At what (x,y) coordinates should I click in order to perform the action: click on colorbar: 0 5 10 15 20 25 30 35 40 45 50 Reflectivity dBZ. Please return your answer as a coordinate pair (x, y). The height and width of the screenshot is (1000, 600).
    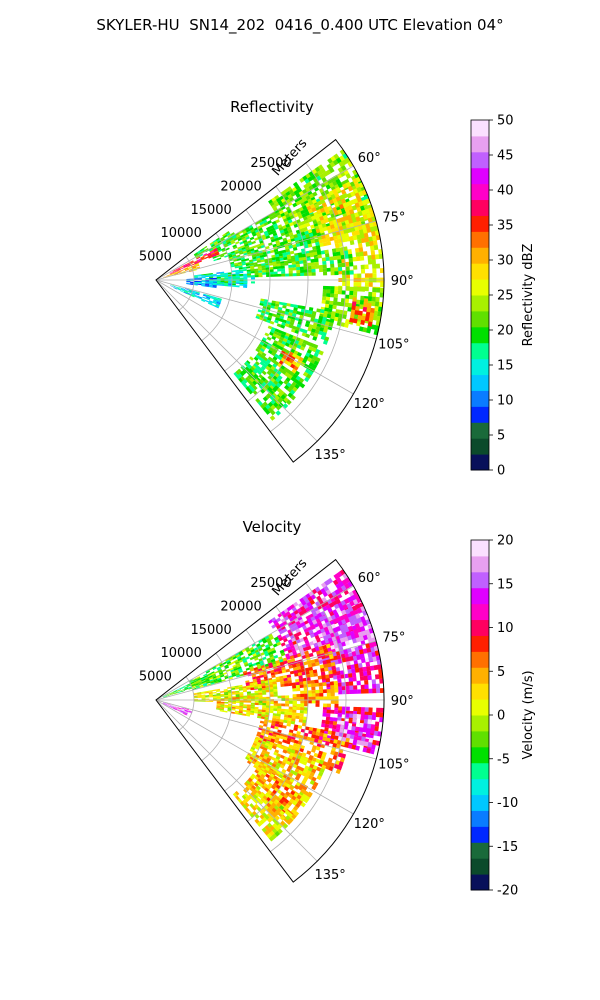
    Looking at the image, I should click on (503, 296).